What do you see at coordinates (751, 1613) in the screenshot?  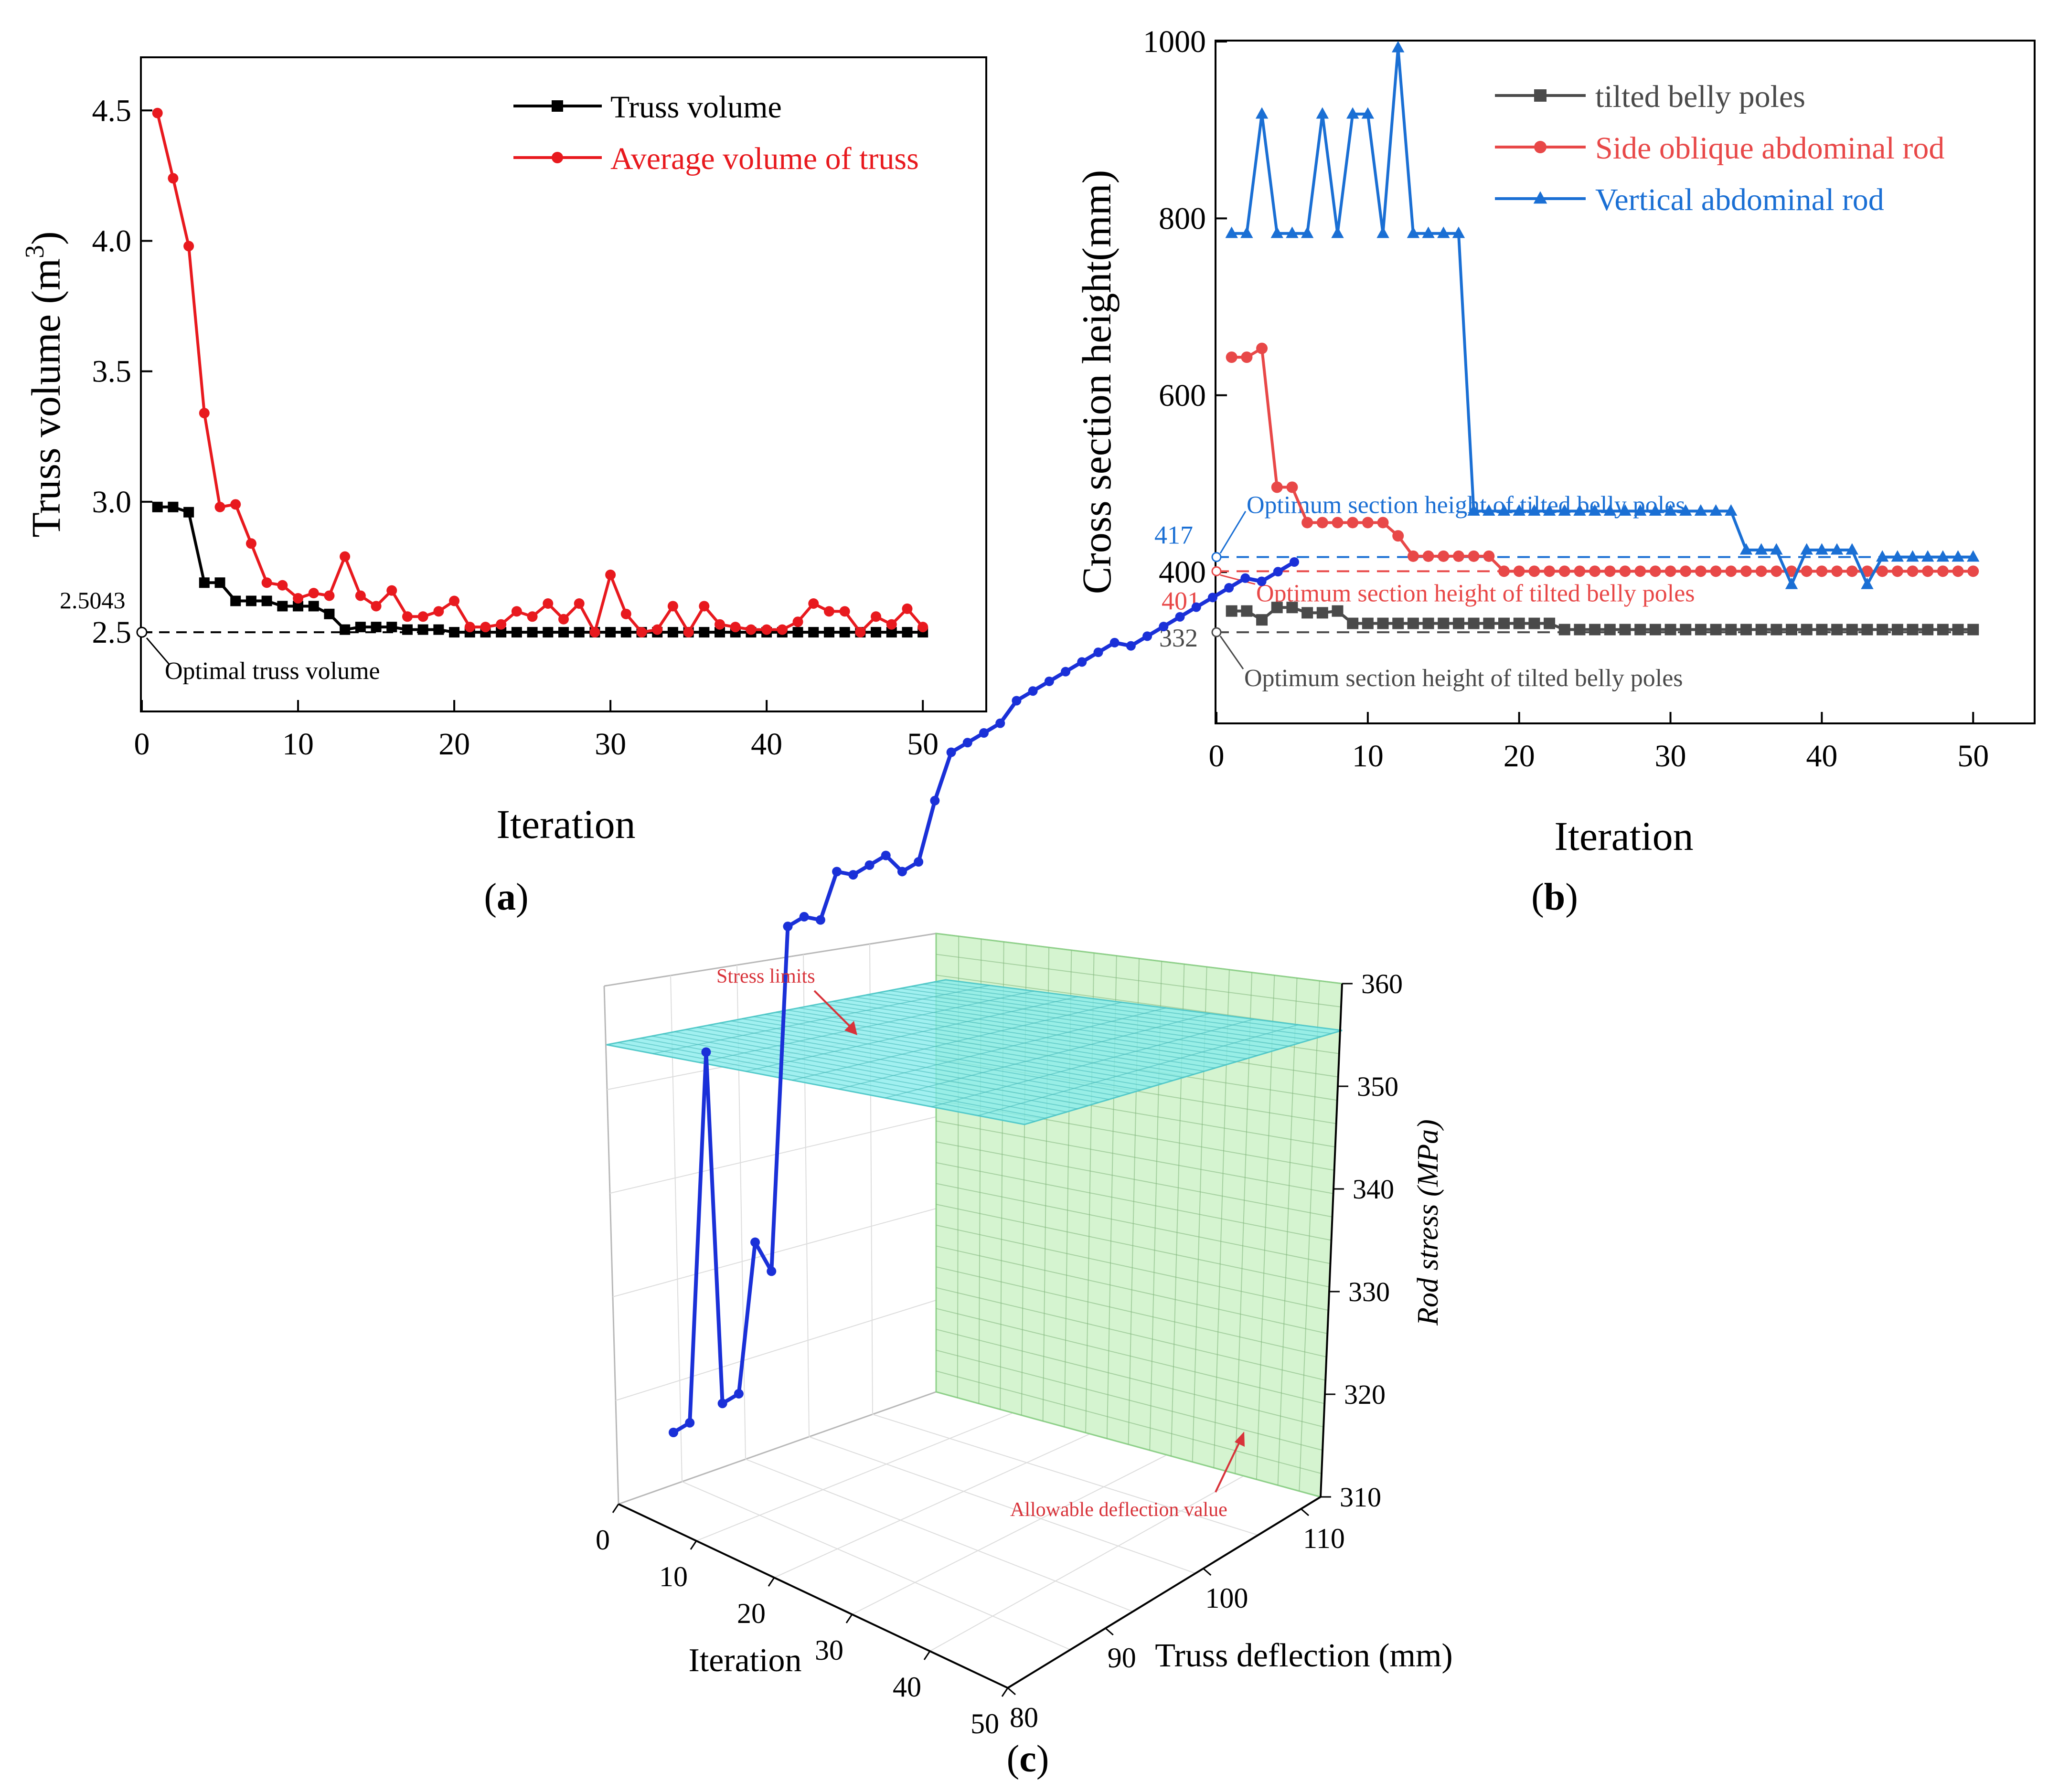 I see `x-tick-label-c: 20` at bounding box center [751, 1613].